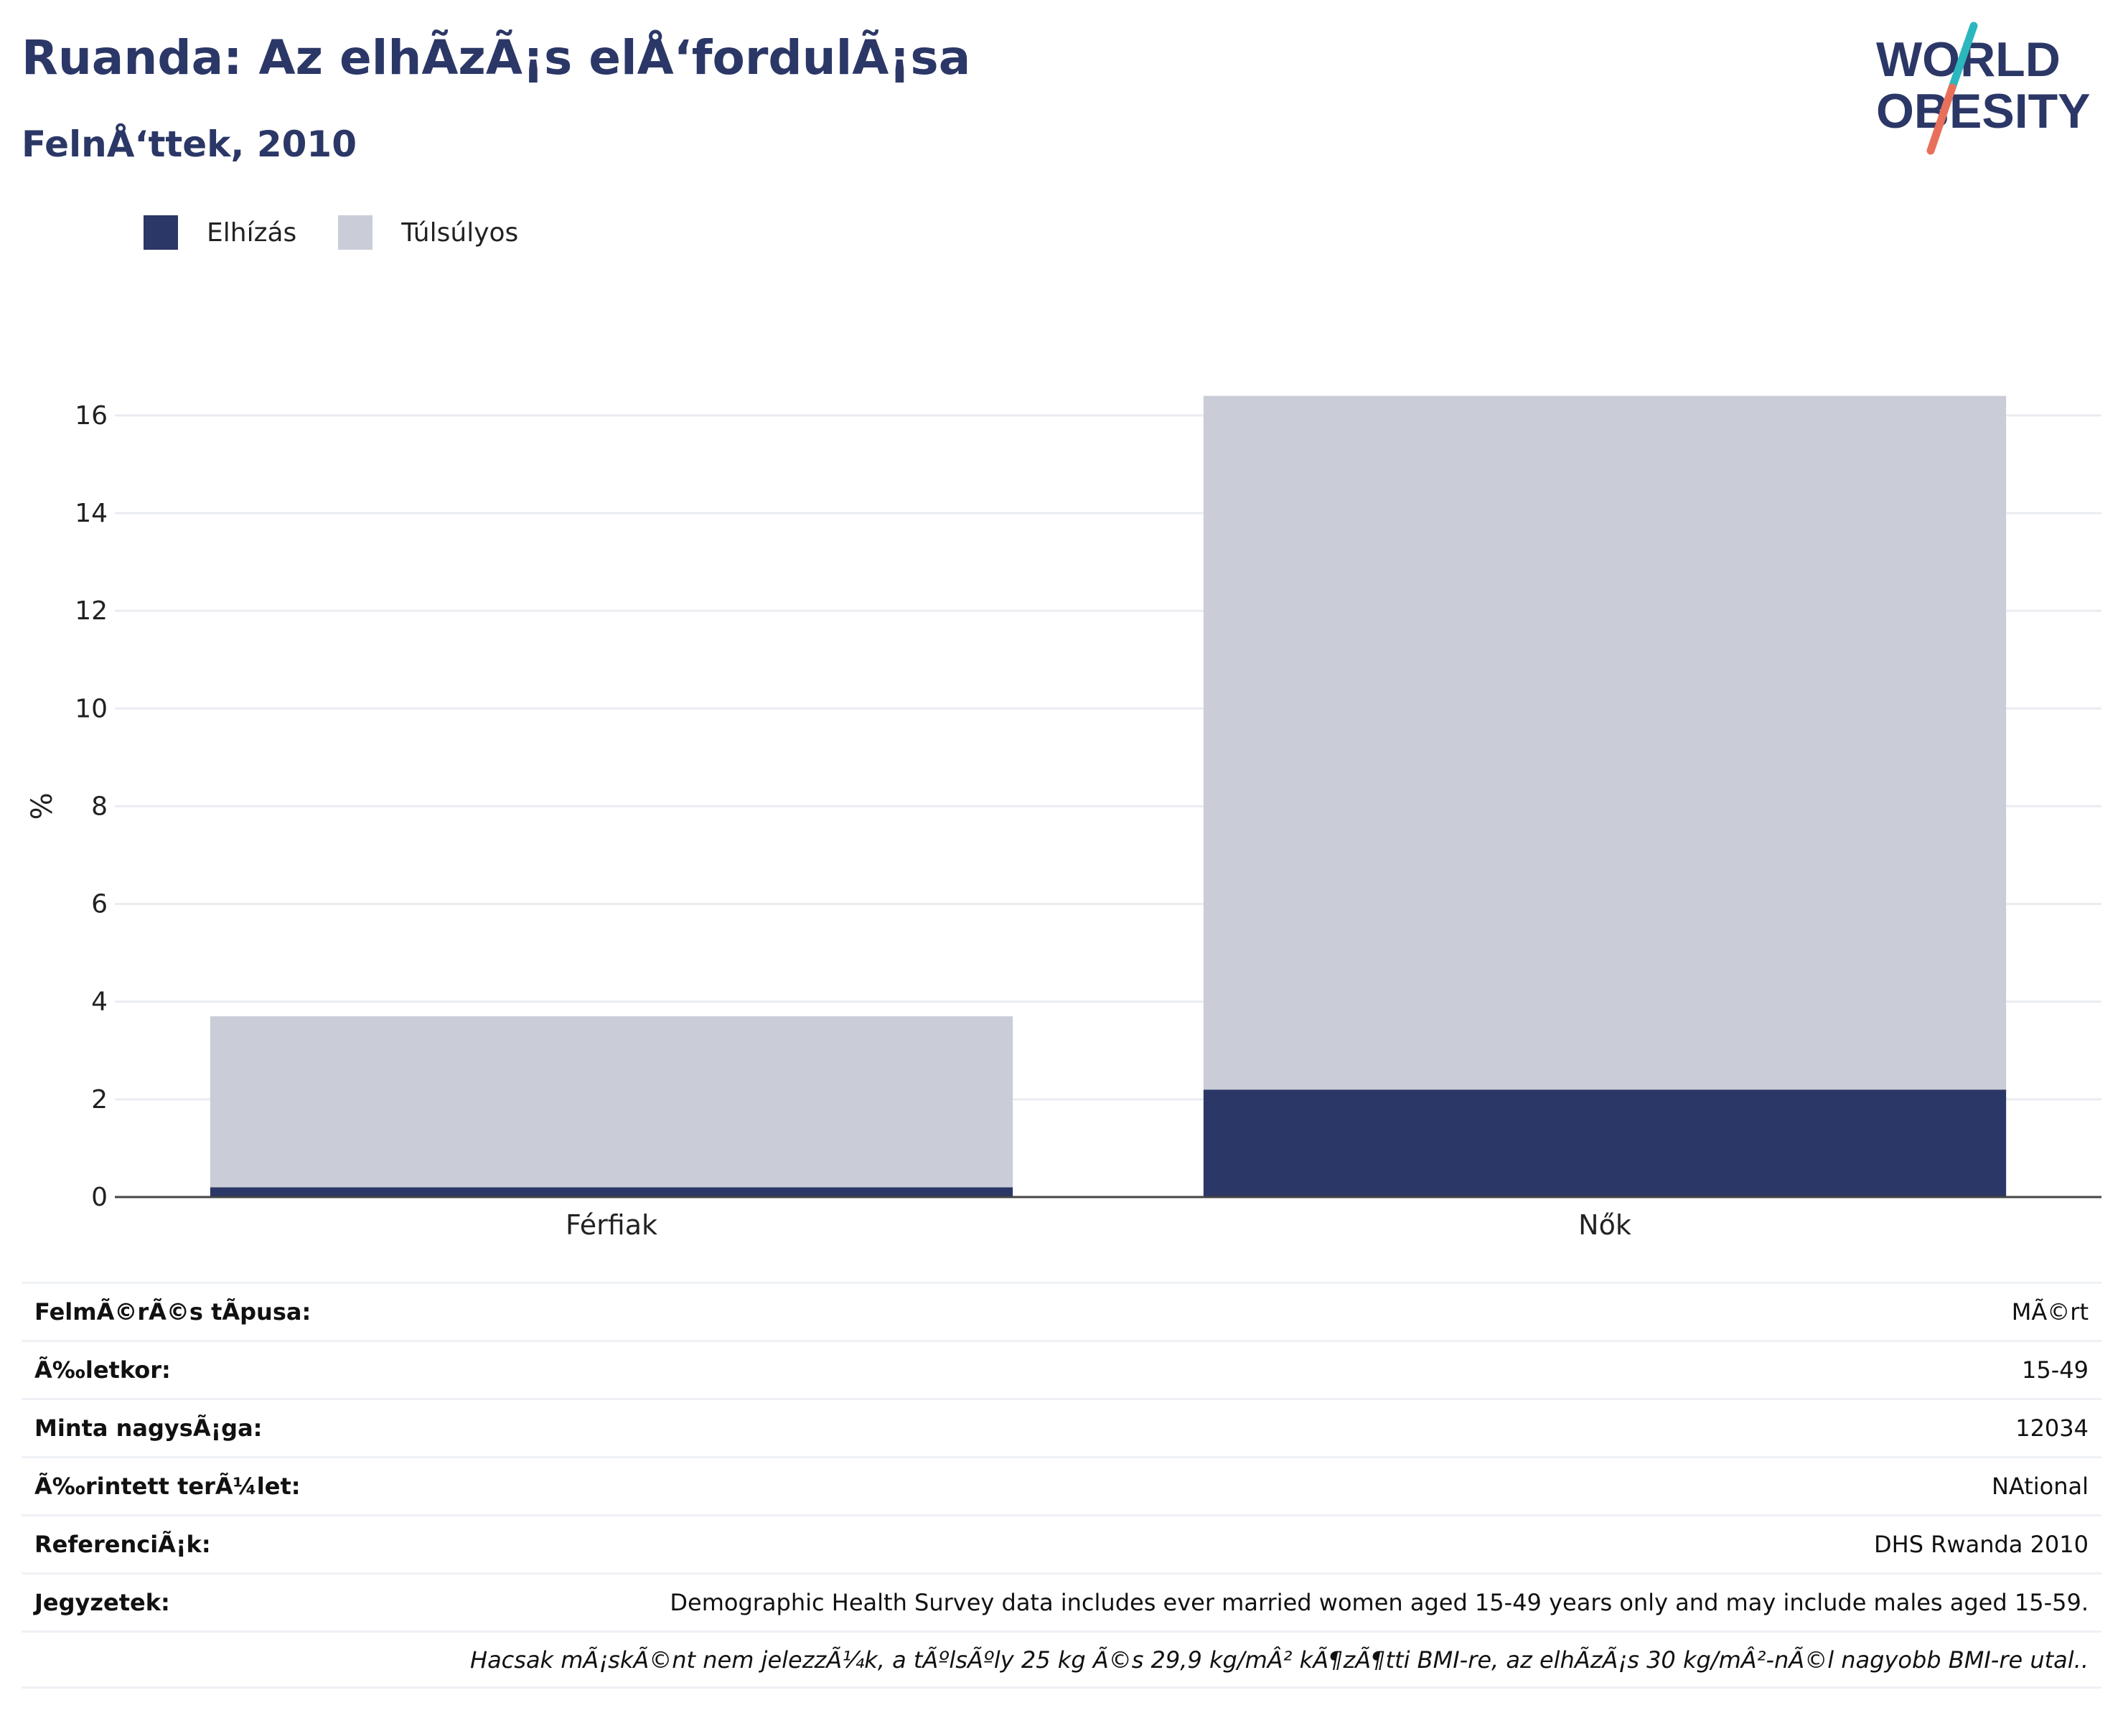 Image resolution: width=2123 pixels, height=1736 pixels. What do you see at coordinates (2040, 1486) in the screenshot?
I see `info-value: NAtional` at bounding box center [2040, 1486].